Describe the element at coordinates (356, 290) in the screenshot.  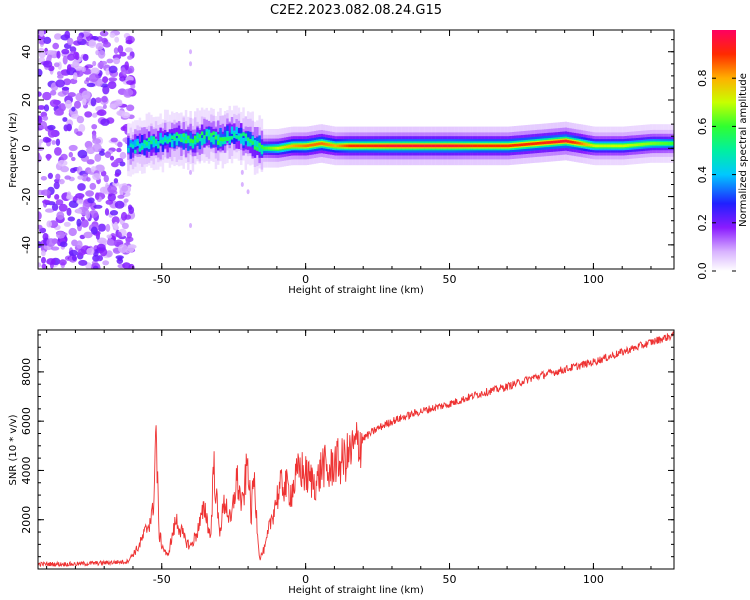
I see `spectrogram-xlabel: Height of straight line (km)` at that location.